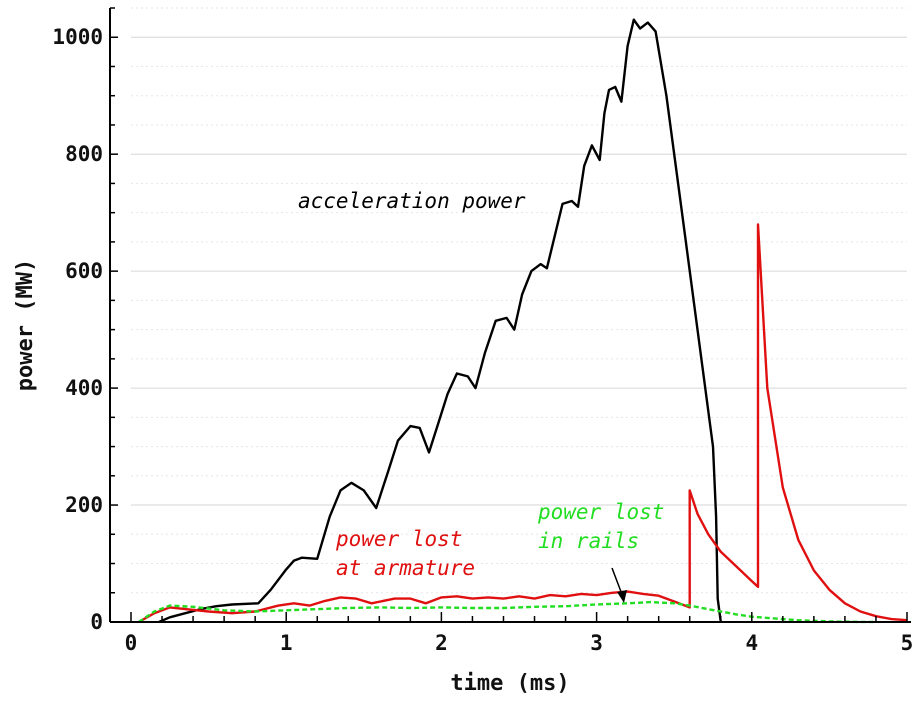 The image size is (920, 703). I want to click on y-tick-label: 400, so click(84, 388).